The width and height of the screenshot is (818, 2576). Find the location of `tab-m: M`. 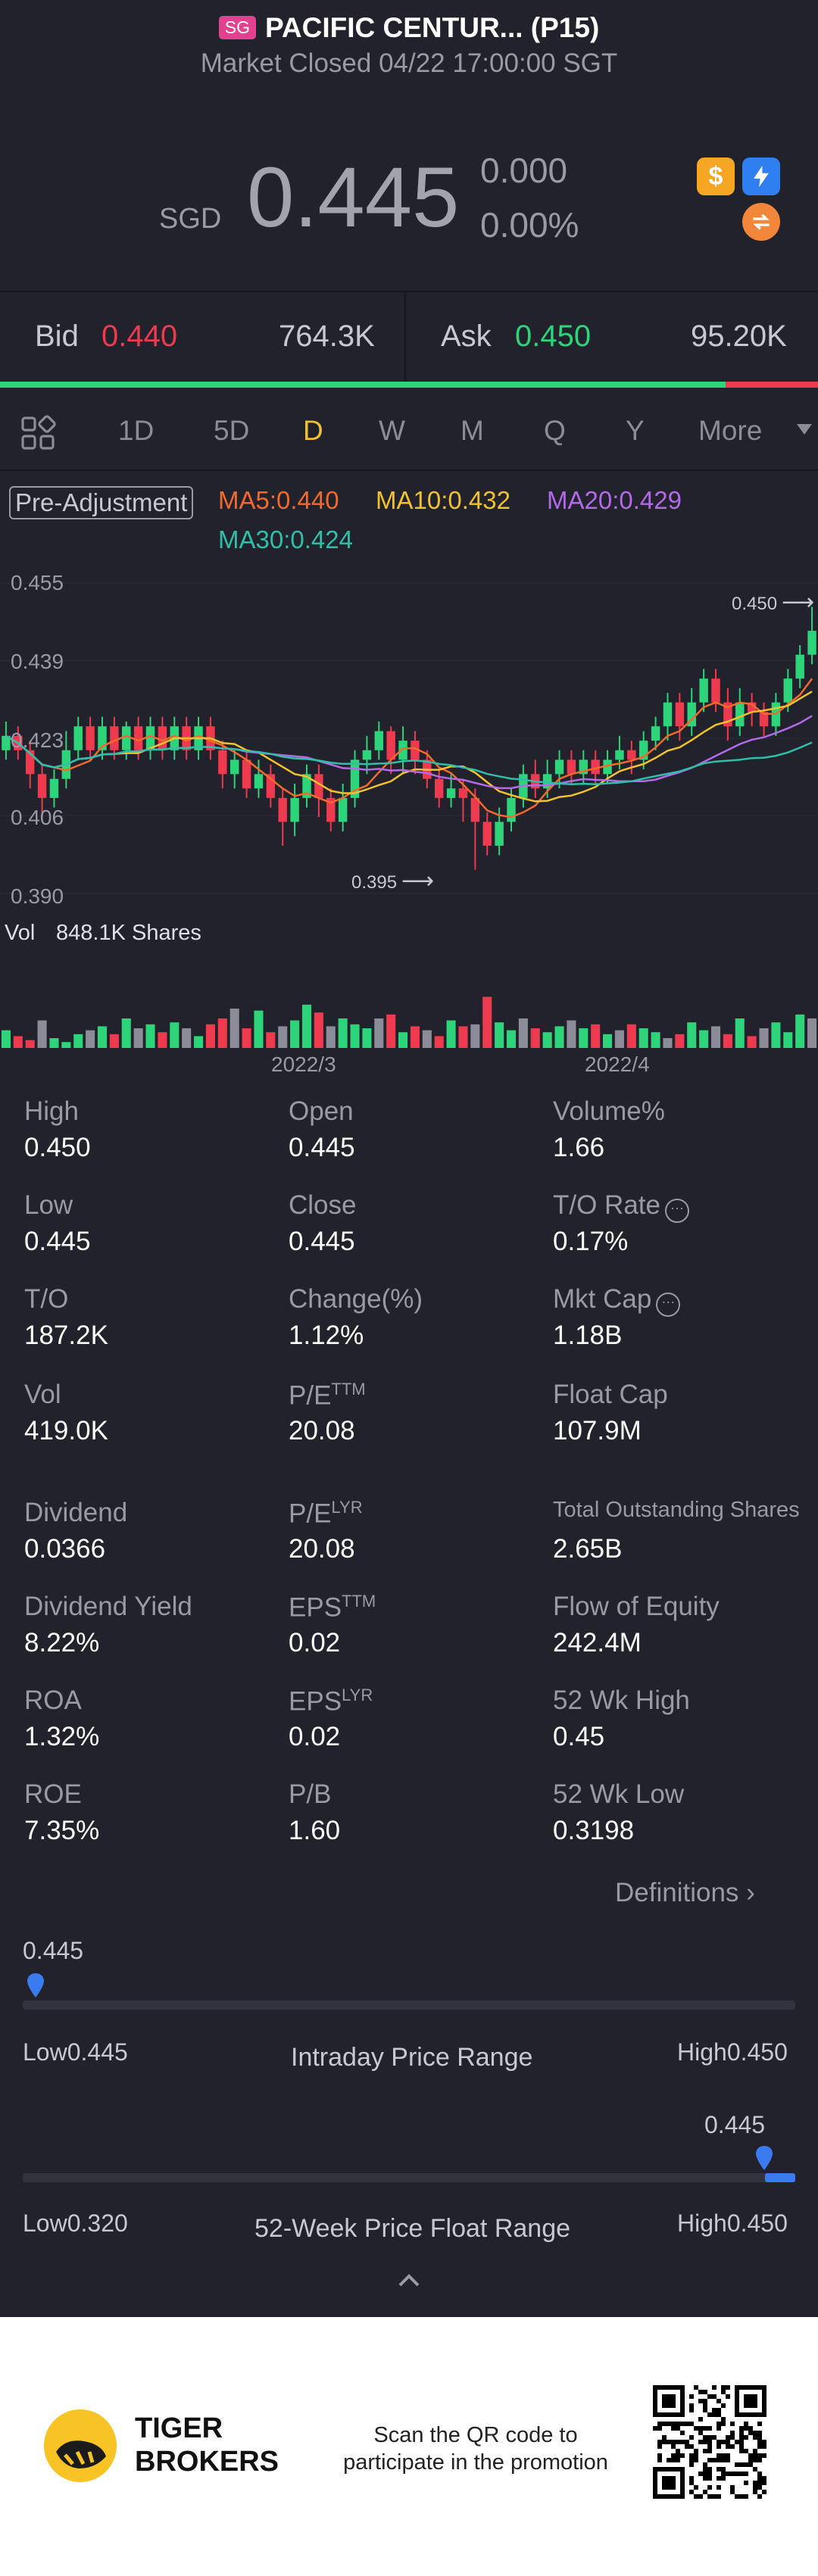

tab-m: M is located at coordinates (473, 430).